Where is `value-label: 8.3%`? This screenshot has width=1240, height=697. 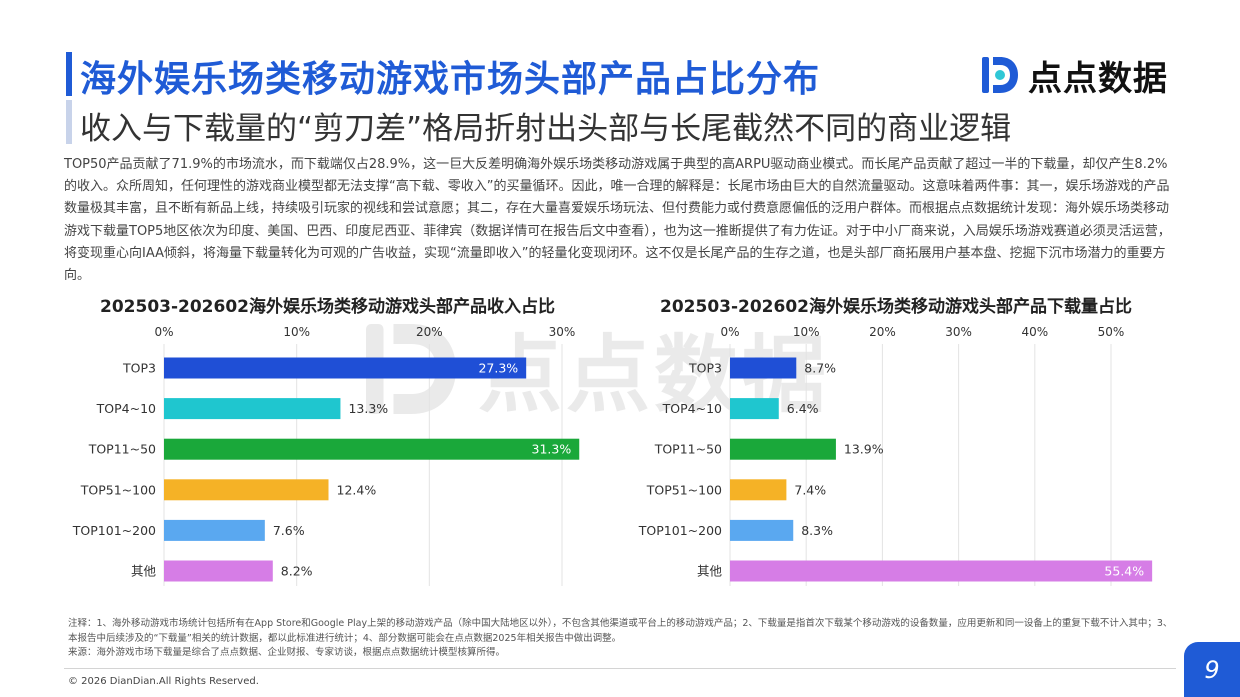
value-label: 8.3% is located at coordinates (817, 530).